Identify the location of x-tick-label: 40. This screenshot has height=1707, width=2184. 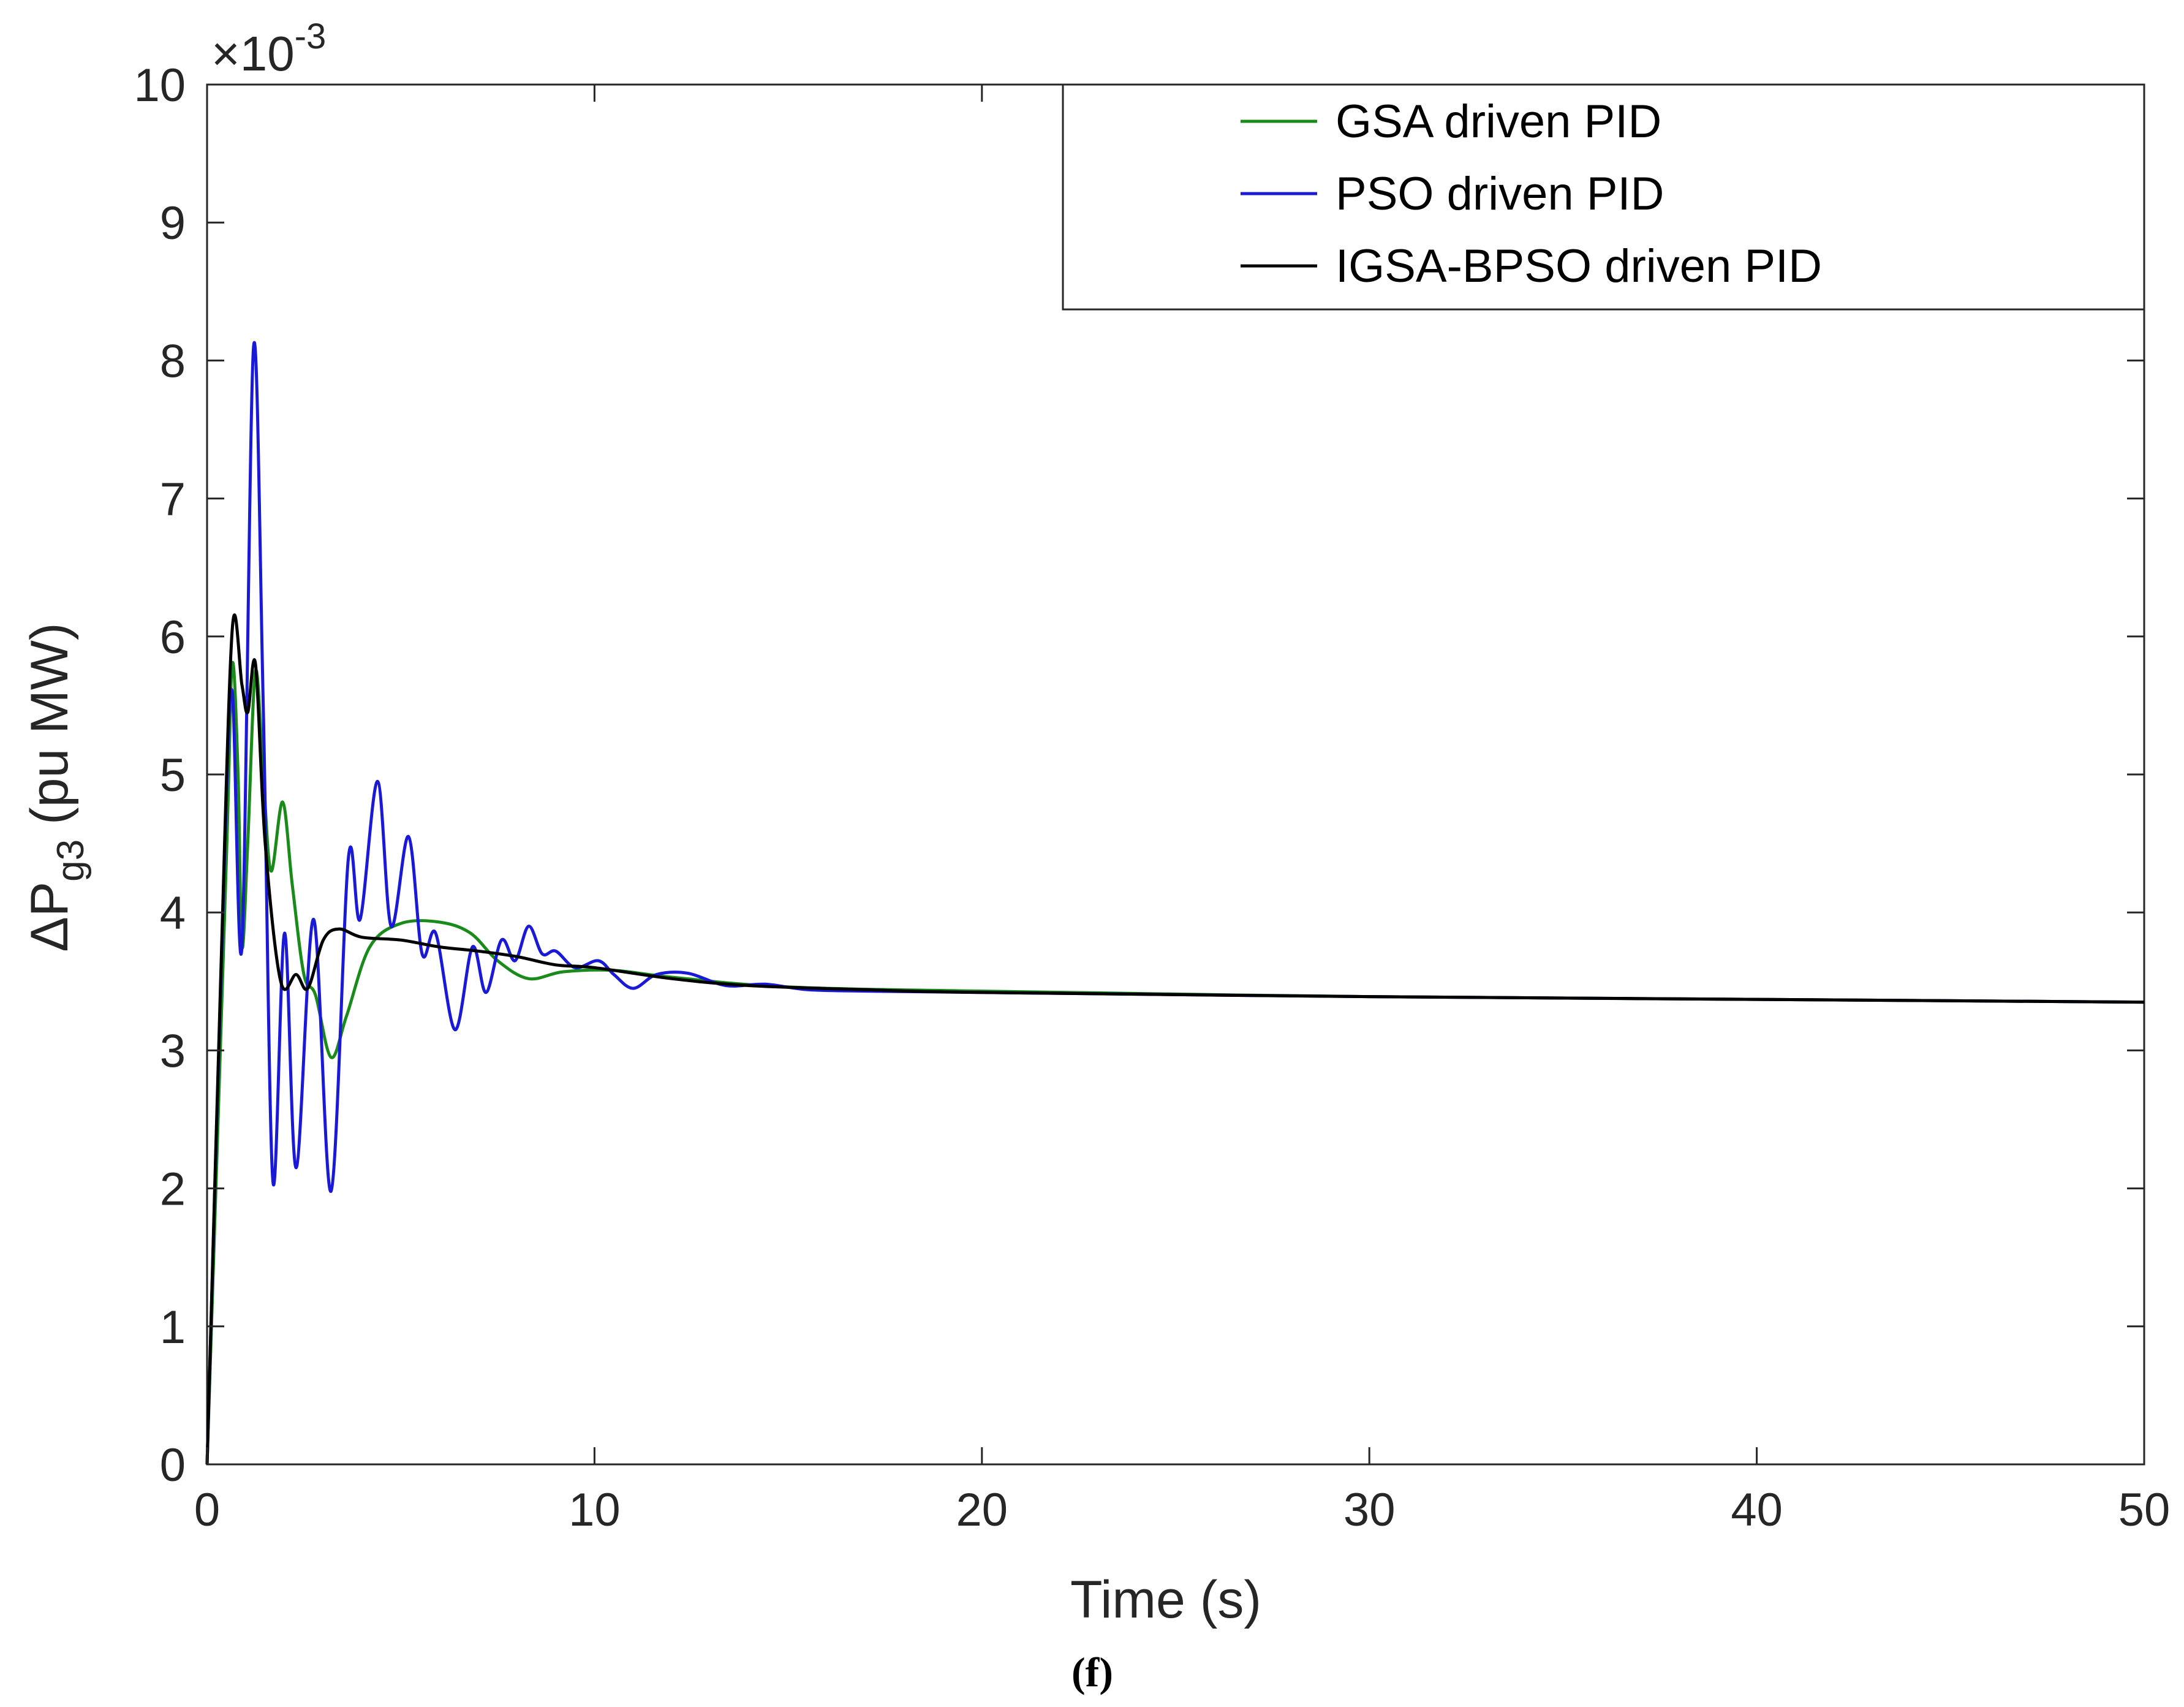
(1757, 1510).